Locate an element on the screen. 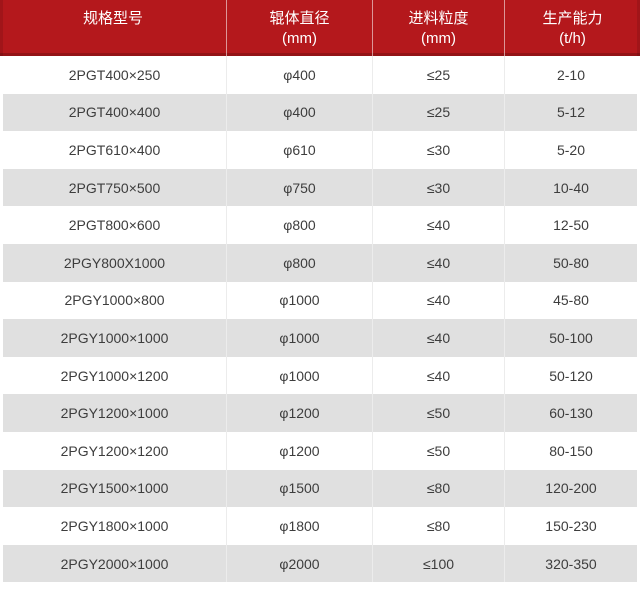  table-row: 2PGT750×500 φ750 ≤30 10-40 is located at coordinates (320, 187).